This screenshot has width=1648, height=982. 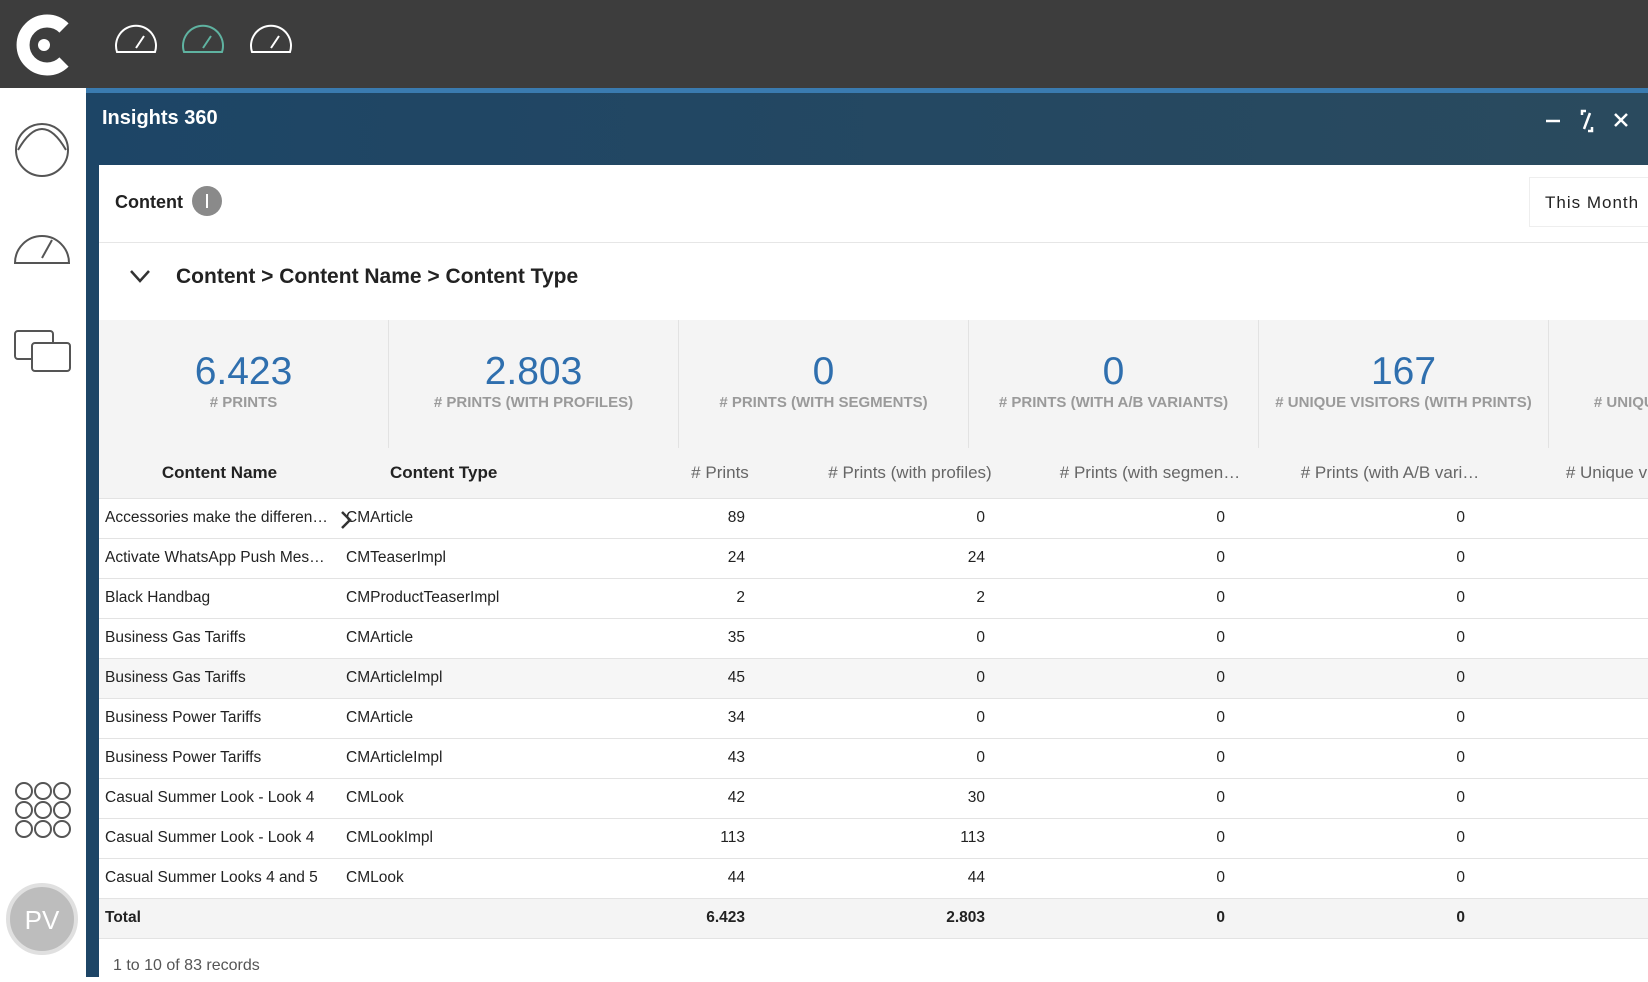 I want to click on table-row: Business Gas Tariffs CMArticleImpl 45 0 0 0, so click(x=873, y=678).